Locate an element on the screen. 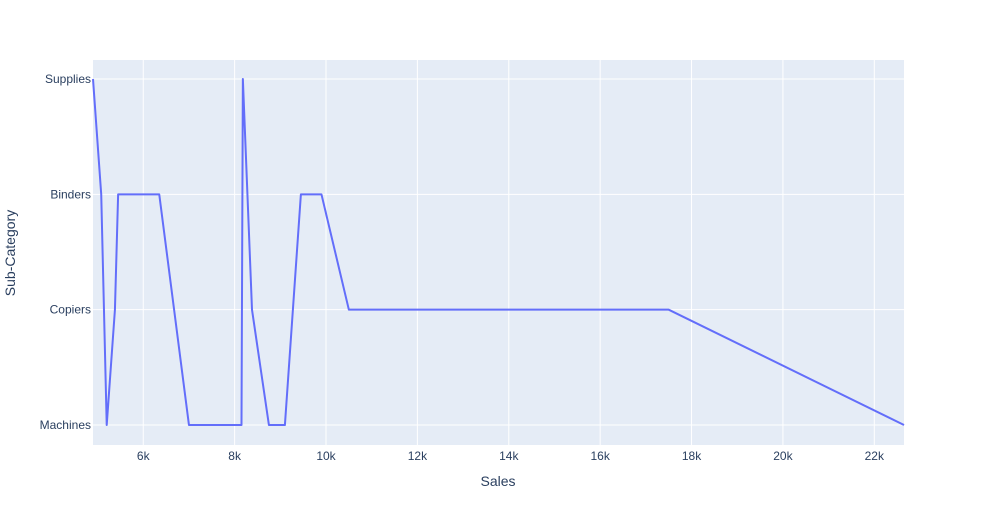 The height and width of the screenshot is (525, 984). x-tick-label: 14k is located at coordinates (509, 456).